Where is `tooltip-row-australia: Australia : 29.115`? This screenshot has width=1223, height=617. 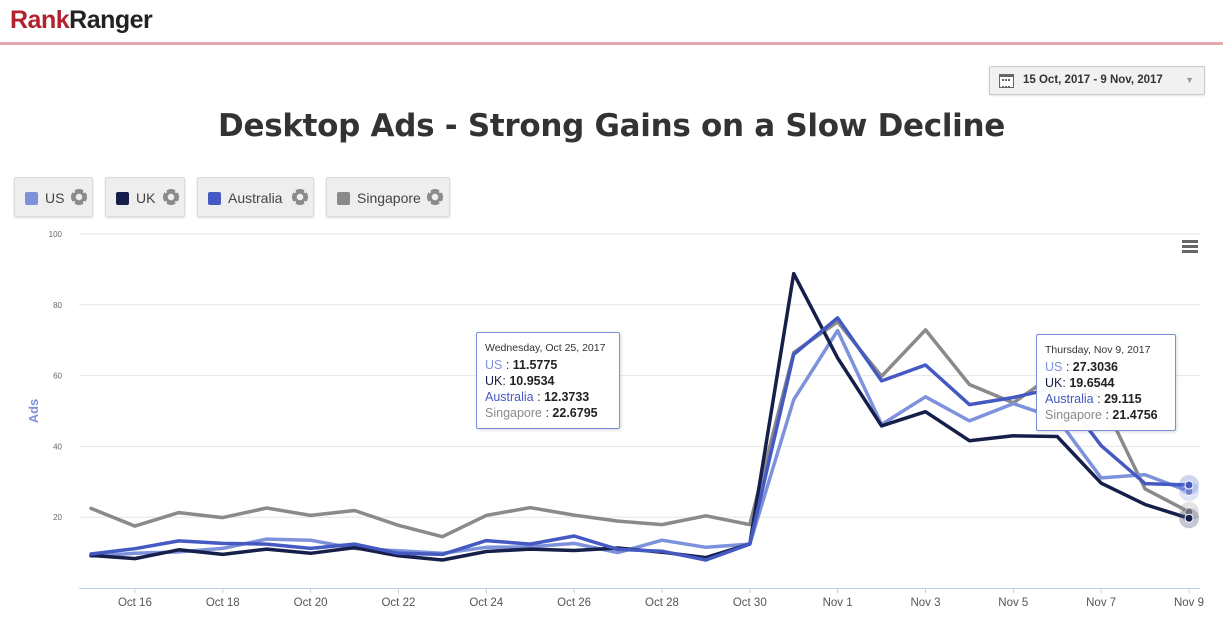 tooltip-row-australia: Australia : 29.115 is located at coordinates (1093, 399).